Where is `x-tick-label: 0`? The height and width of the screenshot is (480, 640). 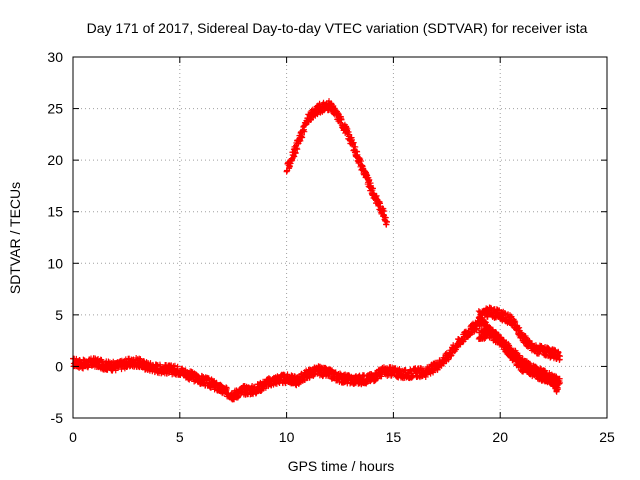 x-tick-label: 0 is located at coordinates (73, 437).